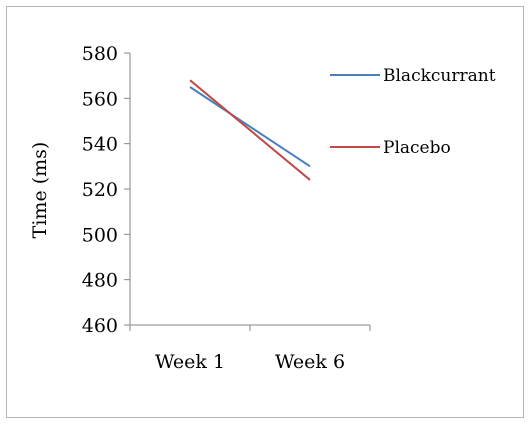  Describe the element at coordinates (100, 235) in the screenshot. I see `y-tick-label: 500` at that location.